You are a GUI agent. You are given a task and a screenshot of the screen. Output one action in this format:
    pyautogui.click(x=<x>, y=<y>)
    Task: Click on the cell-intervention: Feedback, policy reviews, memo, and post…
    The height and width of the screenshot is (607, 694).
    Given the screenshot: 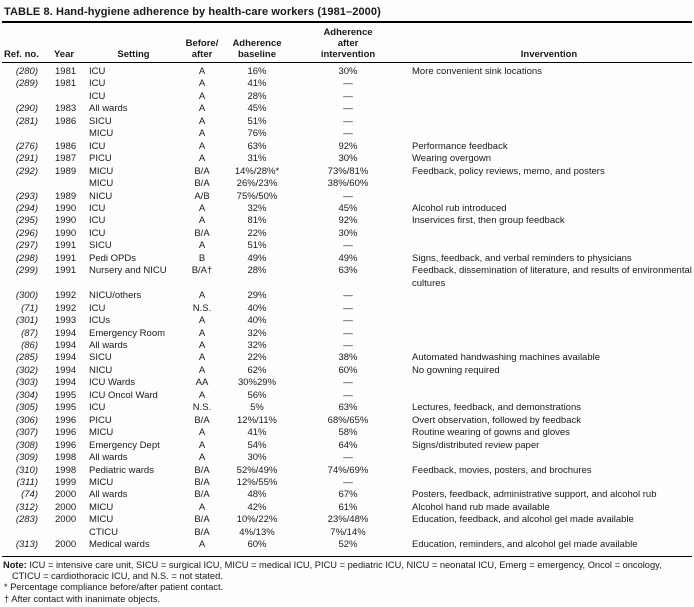 What is the action you would take?
    pyautogui.click(x=508, y=171)
    